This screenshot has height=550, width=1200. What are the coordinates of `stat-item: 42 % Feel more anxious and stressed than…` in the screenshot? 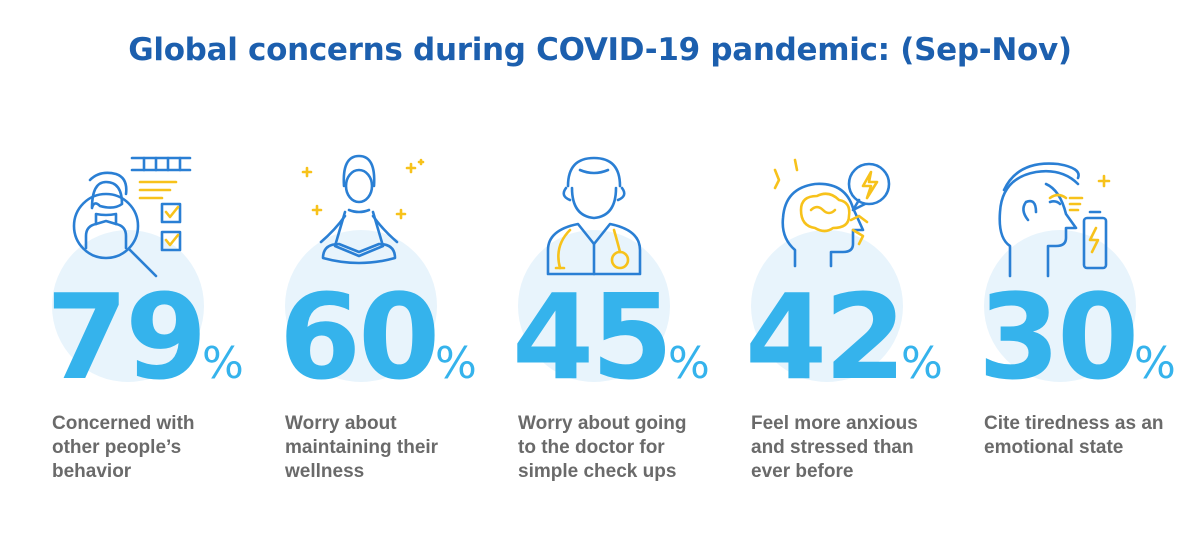 It's located at (864, 330).